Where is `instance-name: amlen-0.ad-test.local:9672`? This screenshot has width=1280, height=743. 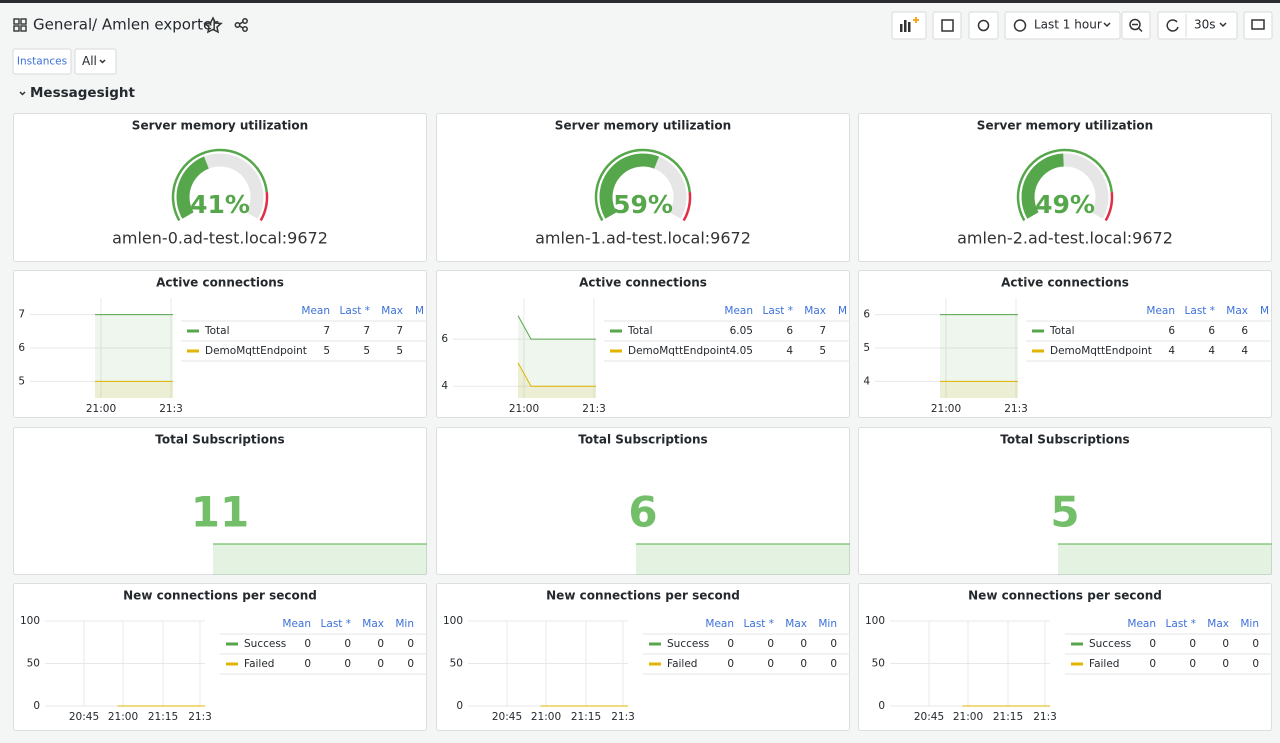
instance-name: amlen-0.ad-test.local:9672 is located at coordinates (220, 238).